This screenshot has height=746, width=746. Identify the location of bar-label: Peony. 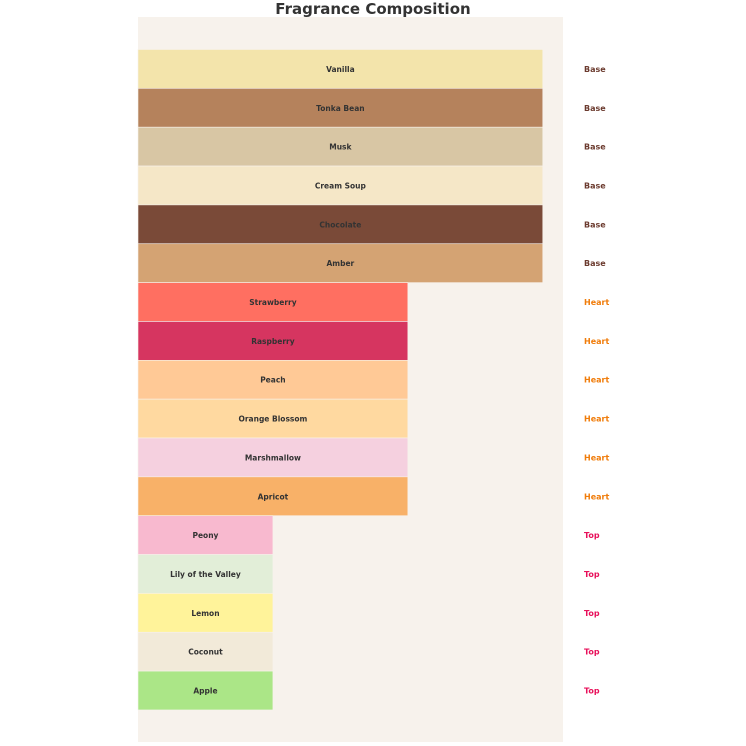
(205, 535).